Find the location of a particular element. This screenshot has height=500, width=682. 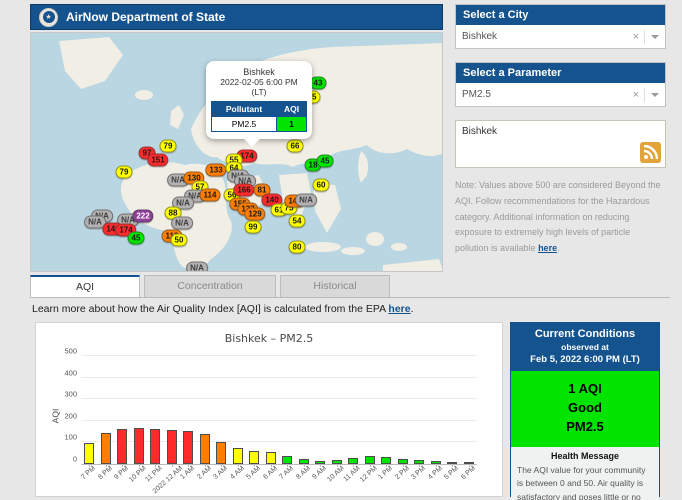

popup-col-pollutant: Pollutant is located at coordinates (244, 109).